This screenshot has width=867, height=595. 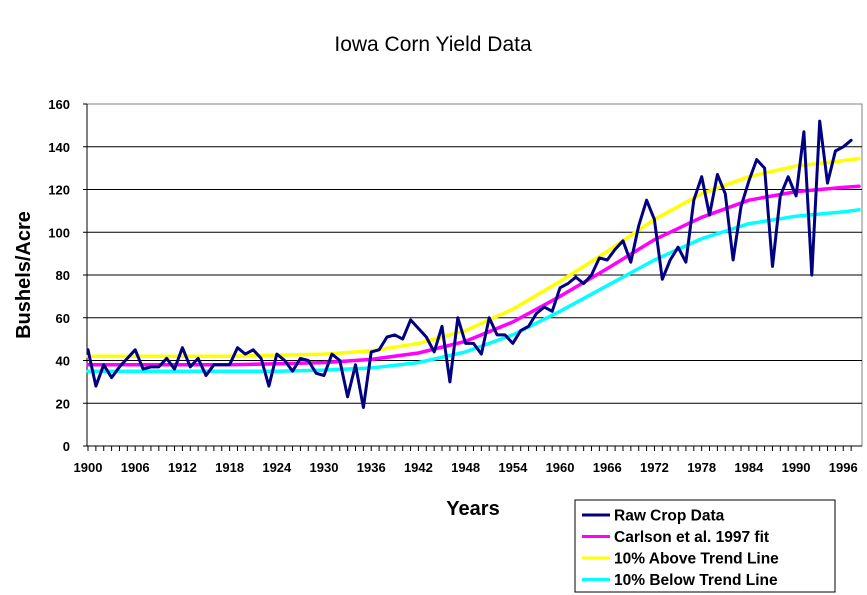 I want to click on y-tick-label: 80, so click(x=63, y=275).